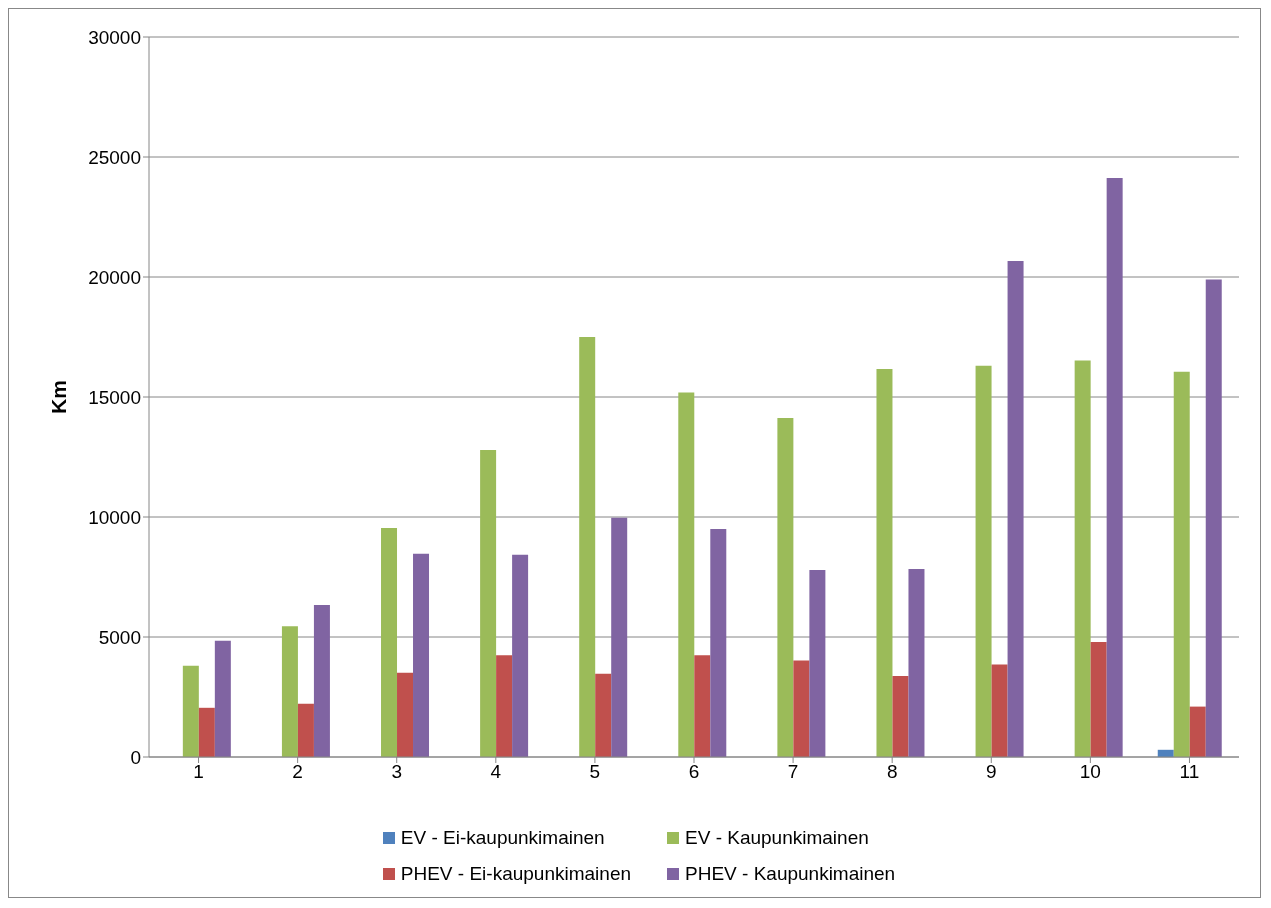  Describe the element at coordinates (119, 637) in the screenshot. I see `y-tick-label: 5000` at that location.